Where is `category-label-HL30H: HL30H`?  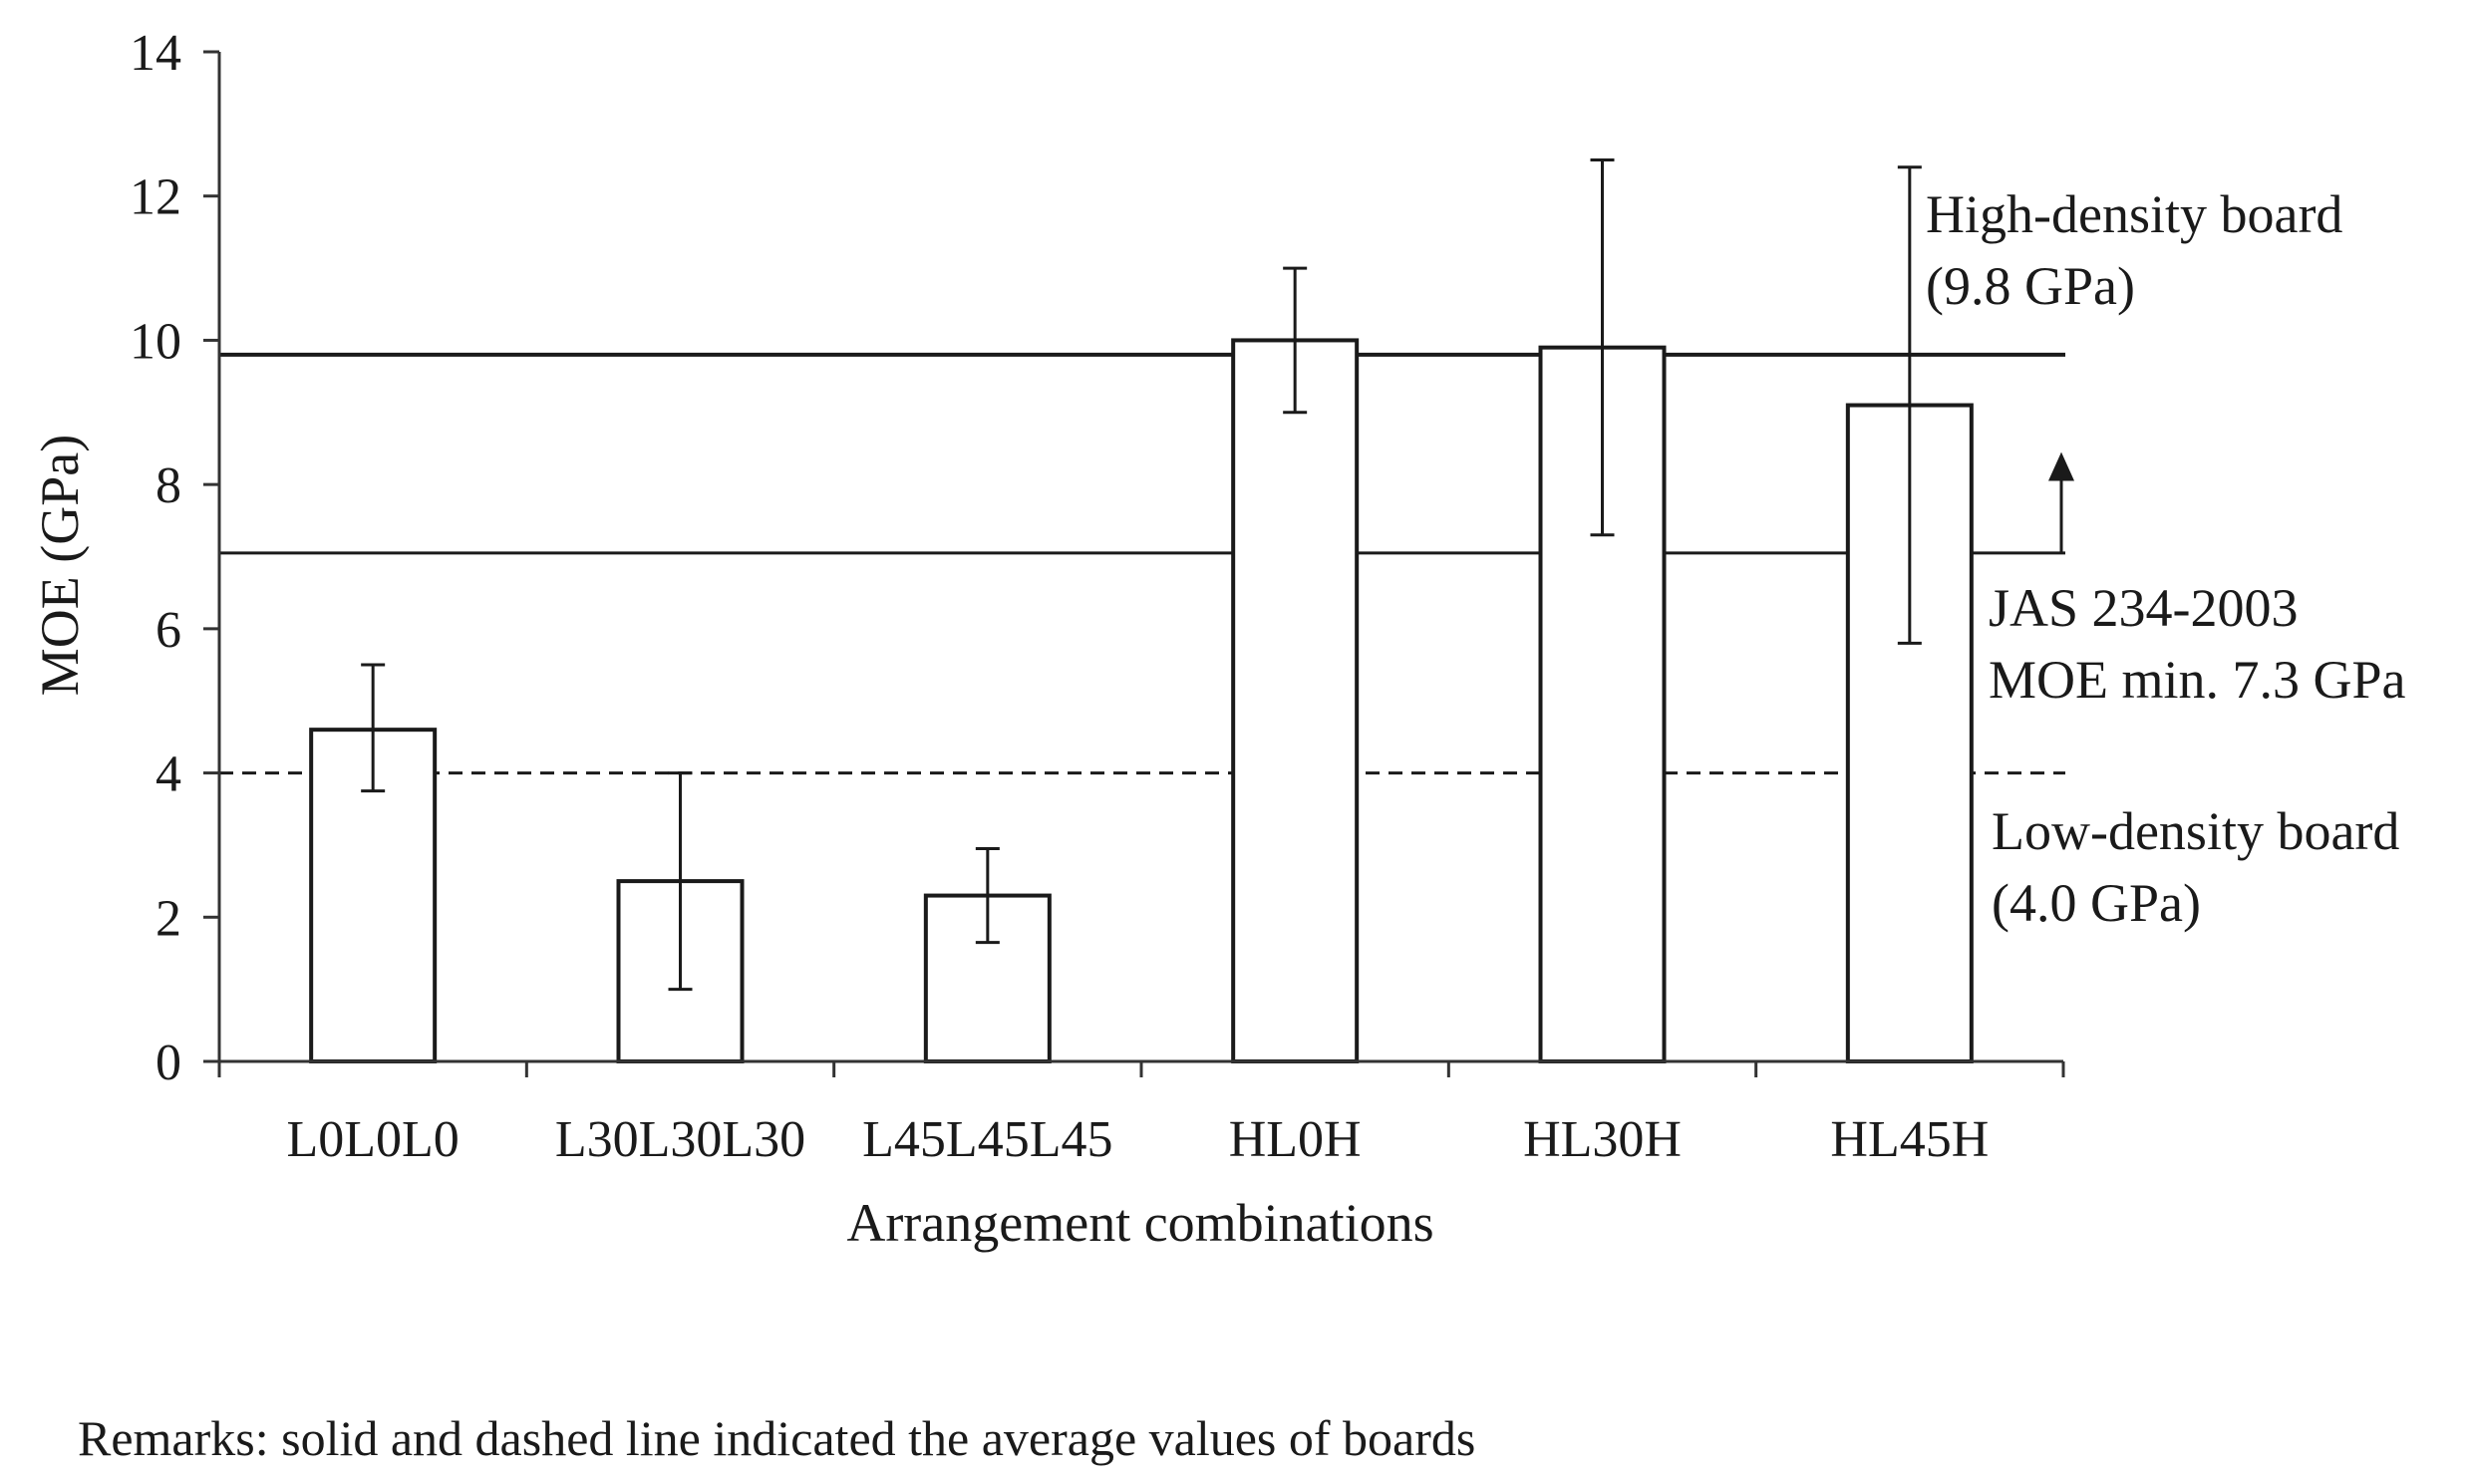
category-label-HL30H: HL30H is located at coordinates (1602, 1139).